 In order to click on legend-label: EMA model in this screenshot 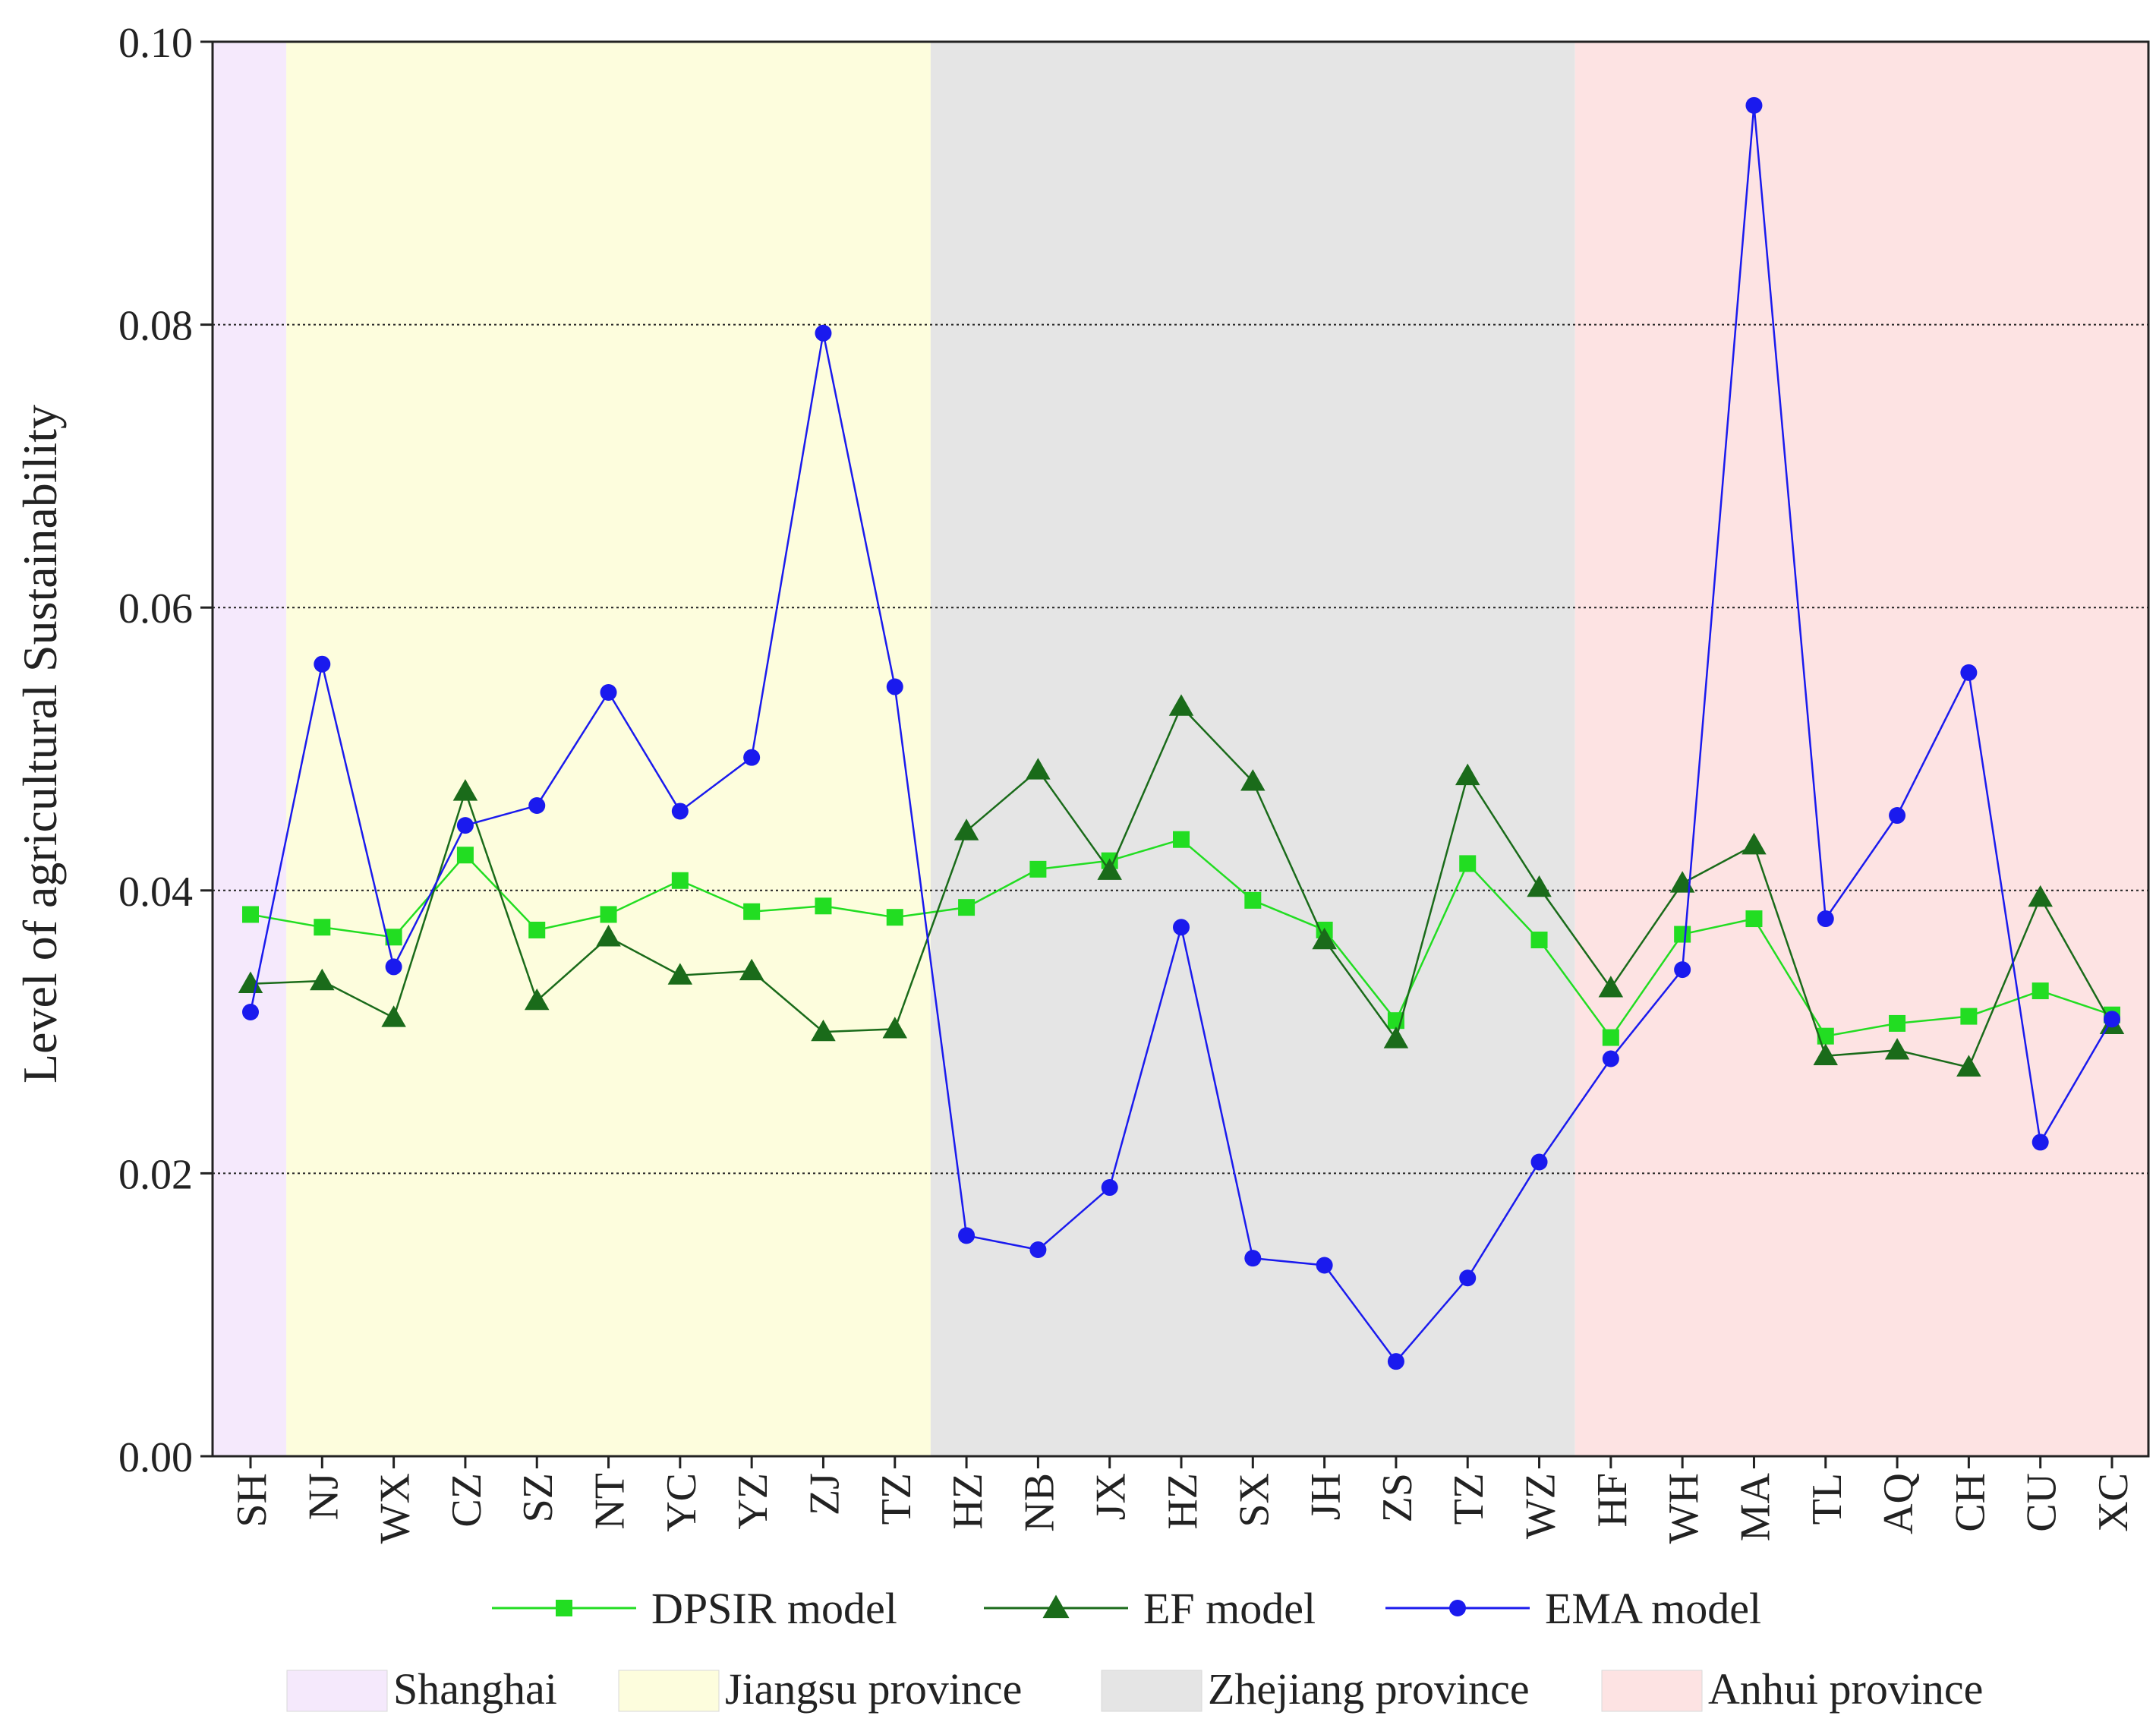, I will do `click(1653, 1608)`.